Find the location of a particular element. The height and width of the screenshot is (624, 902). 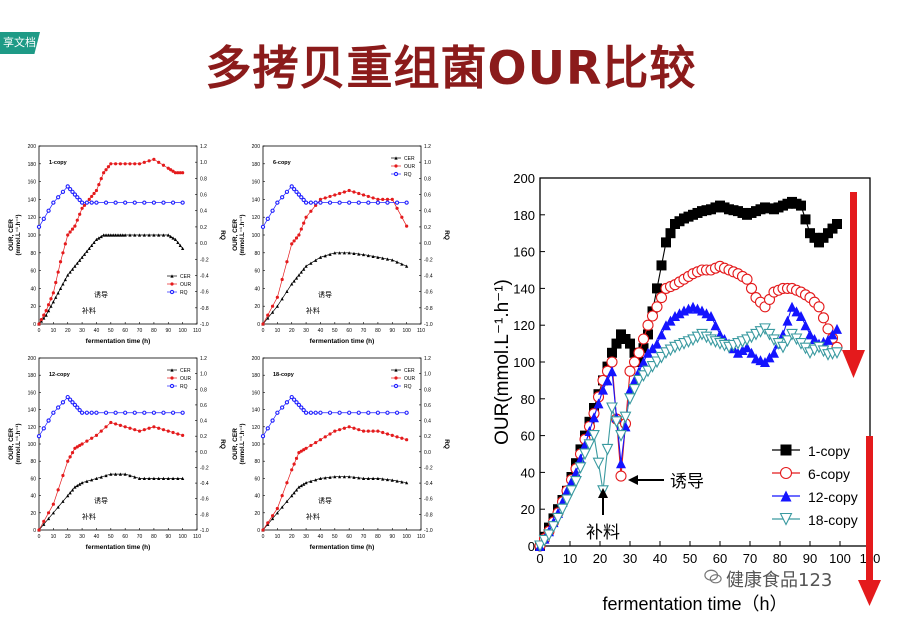

trend-arrow-upper-head is located at coordinates (853, 364).